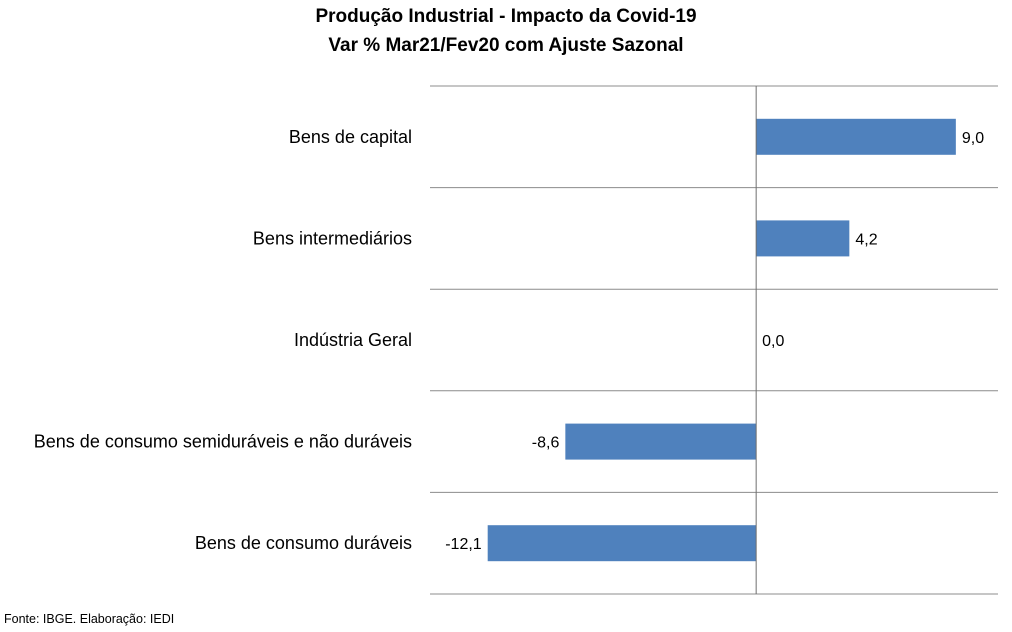 This screenshot has height=632, width=1012. I want to click on data-label: -12,1, so click(463, 544).